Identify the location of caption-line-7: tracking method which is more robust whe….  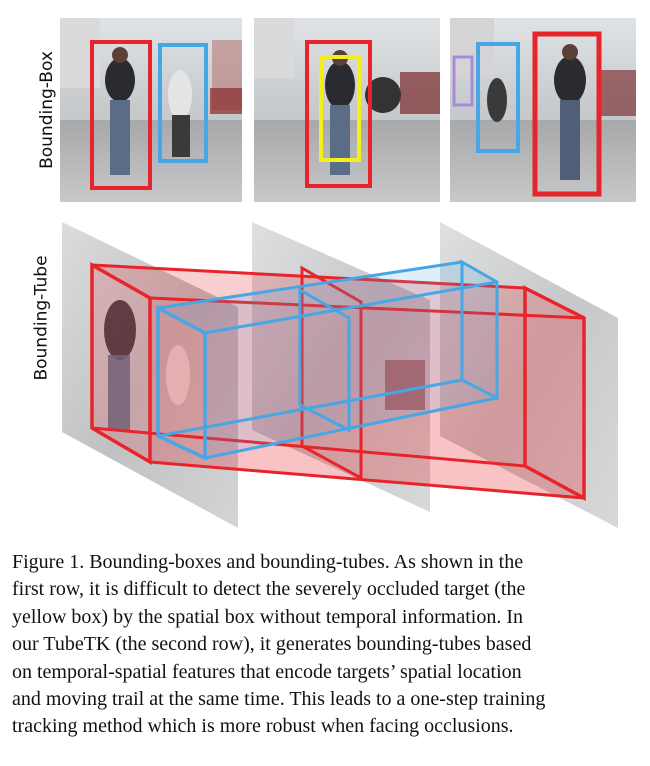
(263, 726).